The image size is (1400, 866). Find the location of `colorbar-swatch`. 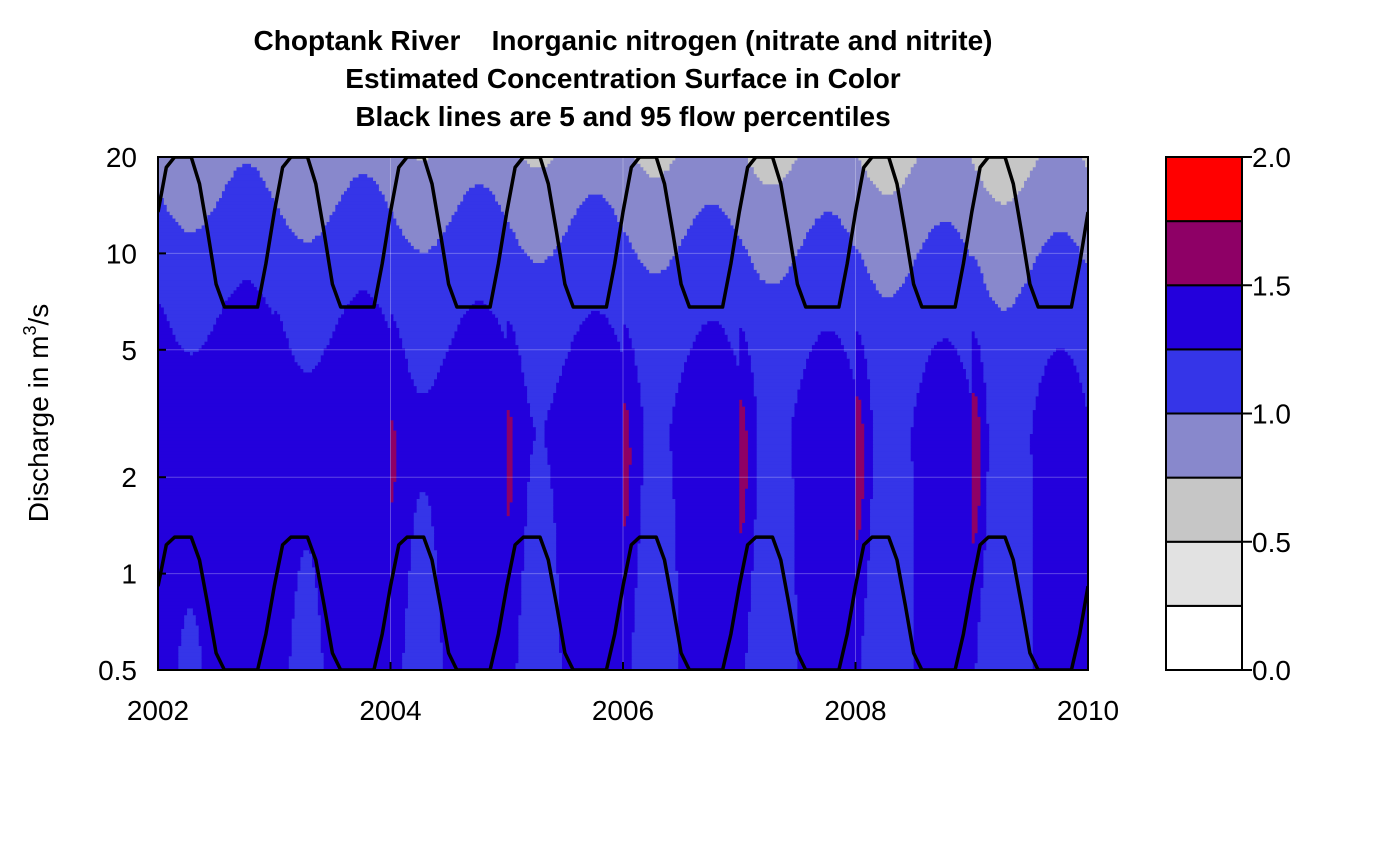

colorbar-swatch is located at coordinates (1204, 445).